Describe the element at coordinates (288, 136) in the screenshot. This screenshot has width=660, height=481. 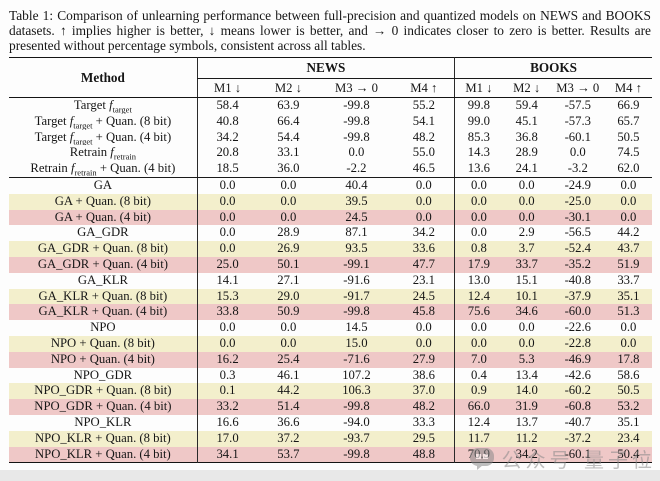
I see `value-cell: 54.4` at that location.